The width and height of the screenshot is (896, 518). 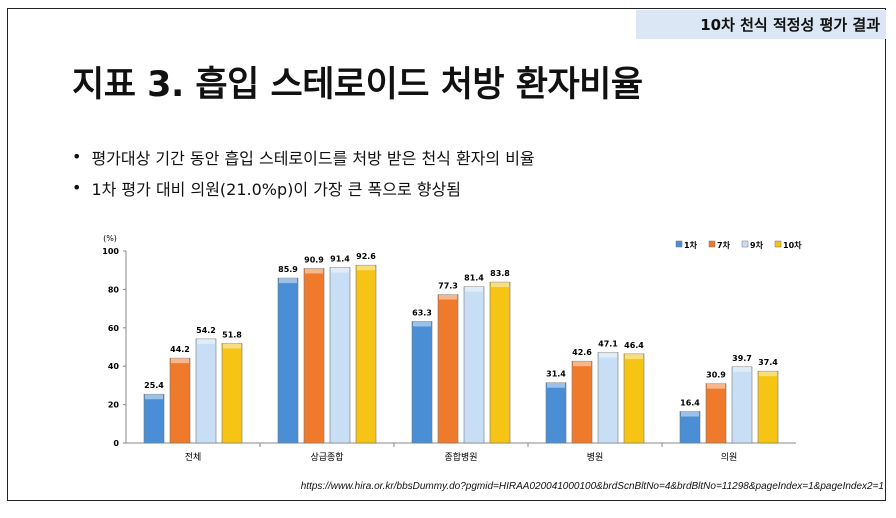 I want to click on x-tick-label: 의원, so click(x=729, y=457).